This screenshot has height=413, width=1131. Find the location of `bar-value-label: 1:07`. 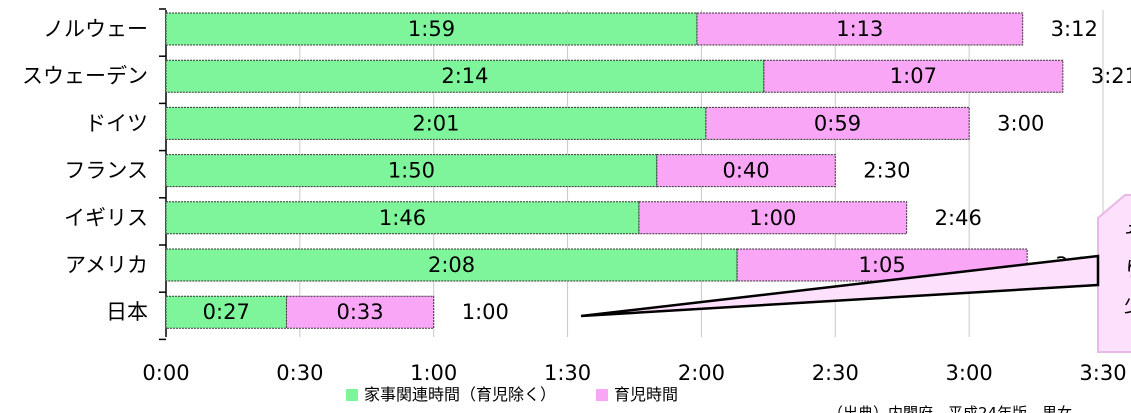

bar-value-label: 1:07 is located at coordinates (913, 76).